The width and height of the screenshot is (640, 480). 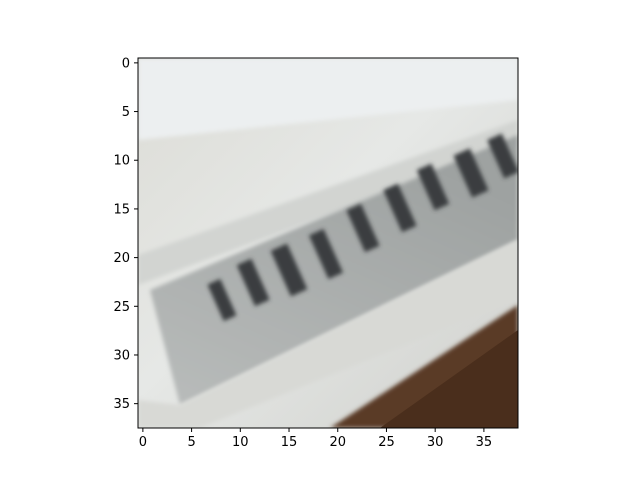 What do you see at coordinates (191, 442) in the screenshot?
I see `x-tick-label: 5` at bounding box center [191, 442].